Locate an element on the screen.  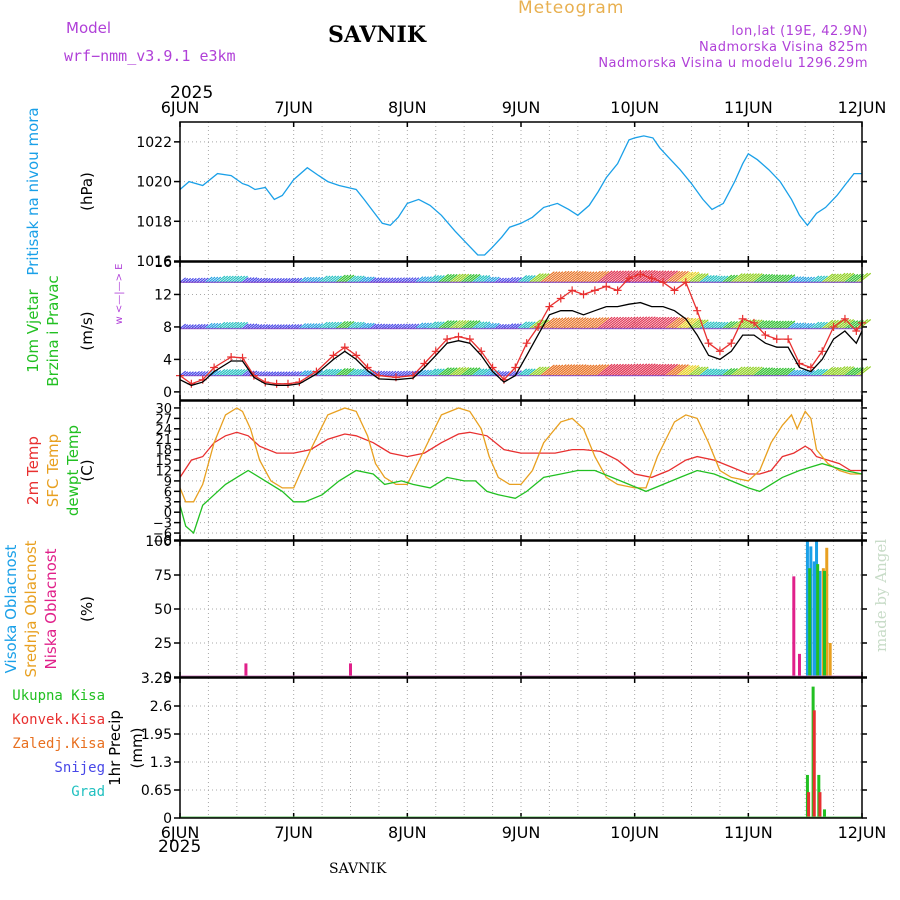
panel-frame is located at coordinates (521, 191).